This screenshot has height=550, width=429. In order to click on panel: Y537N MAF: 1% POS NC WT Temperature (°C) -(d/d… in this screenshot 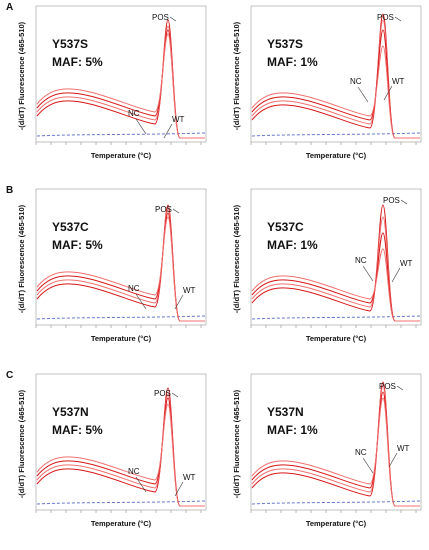, I will do `click(327, 450)`.